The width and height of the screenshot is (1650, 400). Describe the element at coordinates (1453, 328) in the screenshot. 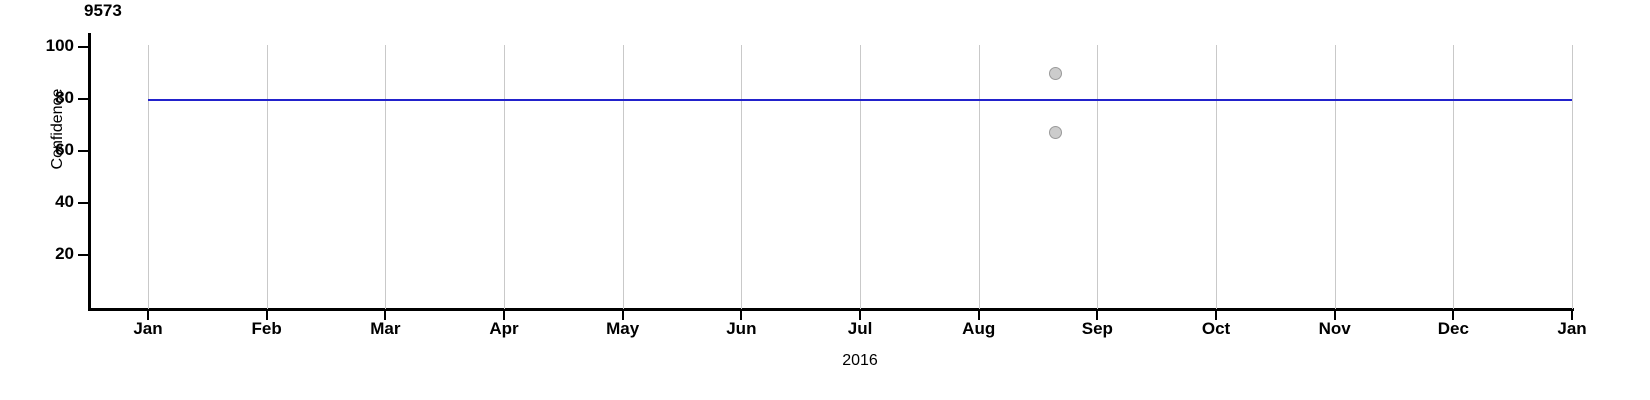

I see `x-axis-tick-label: Dec` at that location.